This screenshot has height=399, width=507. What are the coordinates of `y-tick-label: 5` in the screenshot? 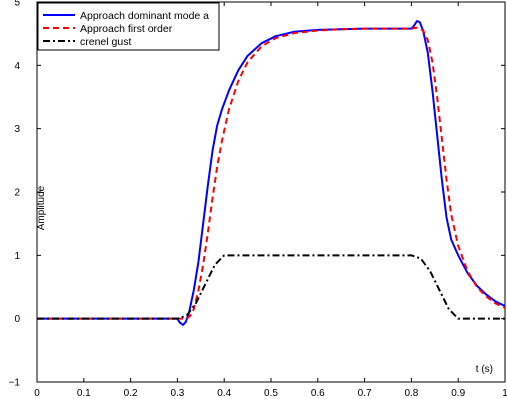 It's located at (17, 4).